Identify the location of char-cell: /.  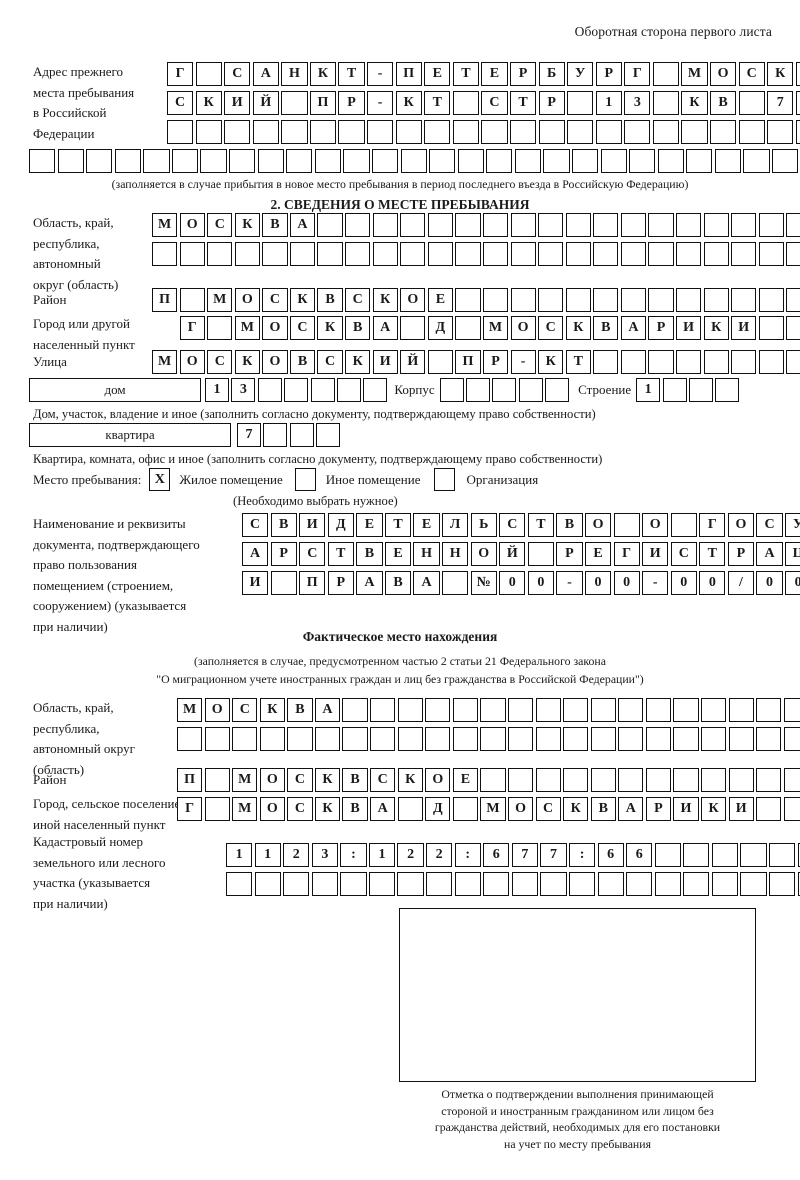
(741, 583).